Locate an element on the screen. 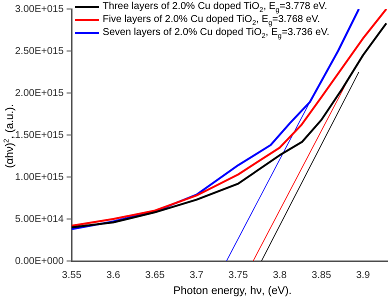 This screenshot has width=388, height=304. y-tick-label: 2.00E+015 is located at coordinates (39, 93).